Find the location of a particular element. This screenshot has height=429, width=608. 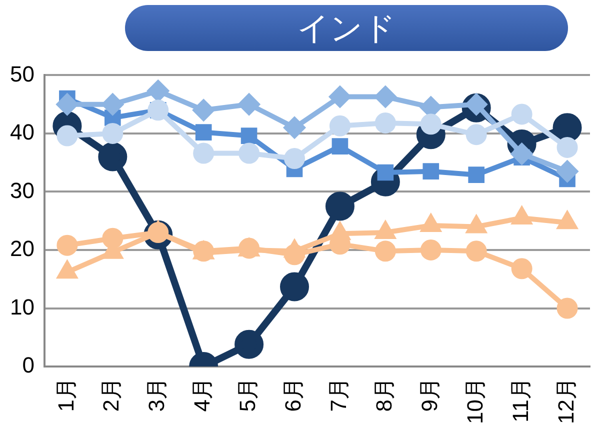

x-tick-label: 2月 is located at coordinates (111, 395).